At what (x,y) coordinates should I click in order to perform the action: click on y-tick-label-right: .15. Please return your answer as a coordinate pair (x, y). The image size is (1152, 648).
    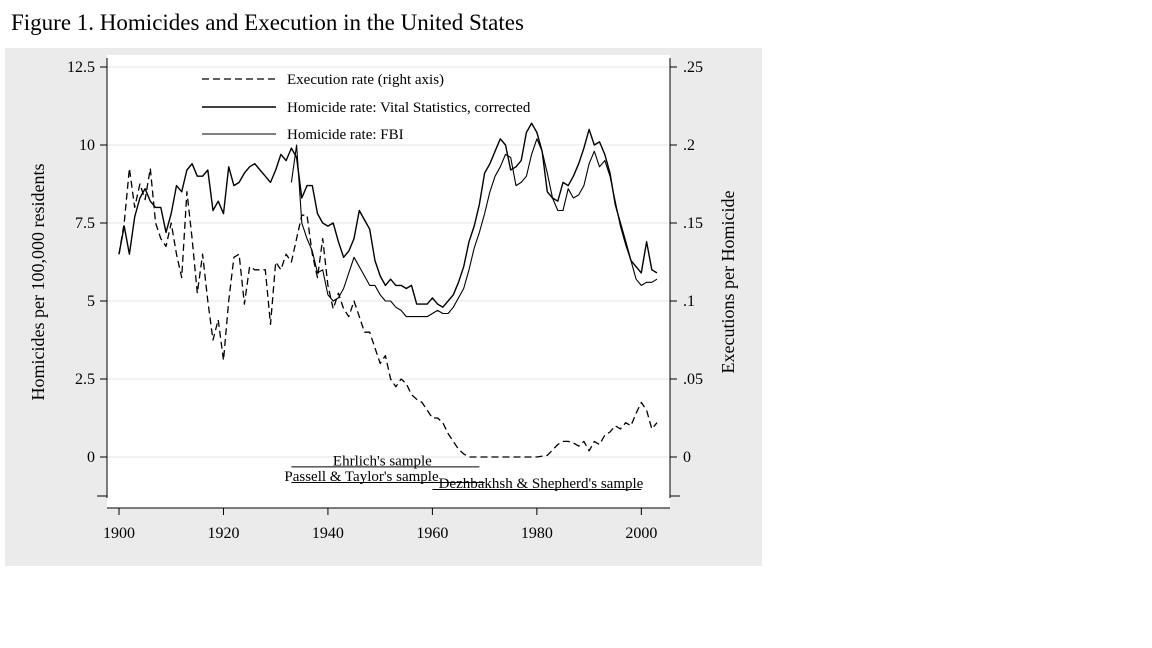
    Looking at the image, I should click on (693, 223).